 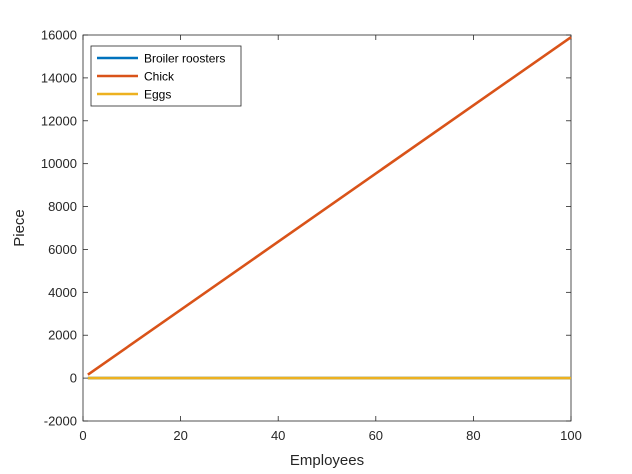 What do you see at coordinates (19, 228) in the screenshot?
I see `y-axis-label: Piece` at bounding box center [19, 228].